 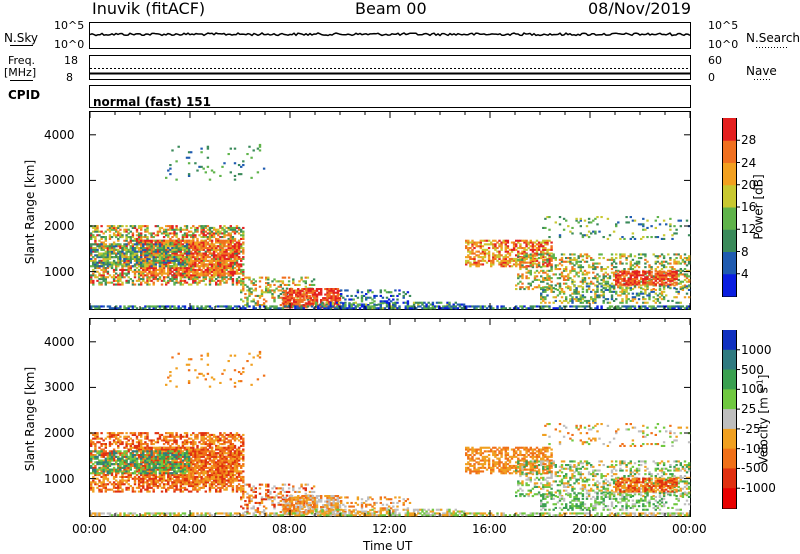 I want to click on power-cell-1986, so click(x=233, y=240).